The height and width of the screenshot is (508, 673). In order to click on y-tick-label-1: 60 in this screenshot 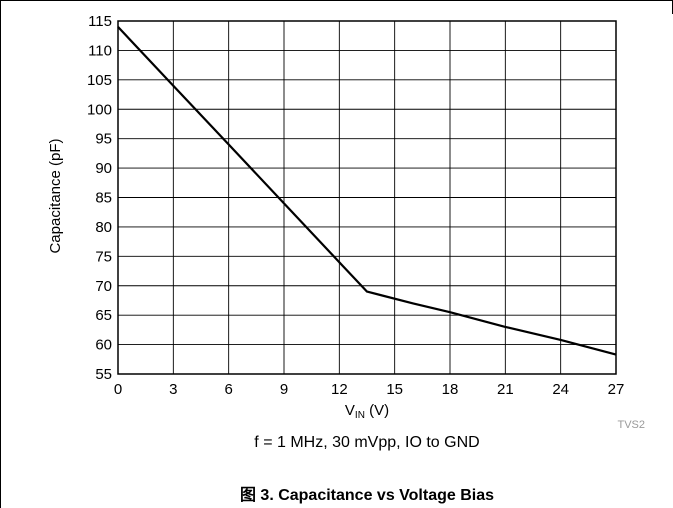, I will do `click(103, 345)`.